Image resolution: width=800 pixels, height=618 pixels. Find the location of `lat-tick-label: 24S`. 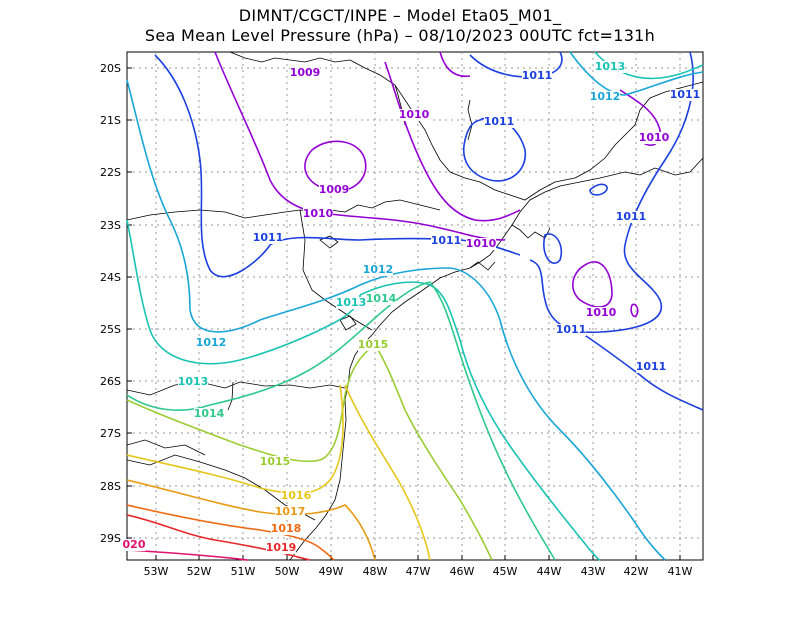

lat-tick-label: 24S is located at coordinates (110, 277).